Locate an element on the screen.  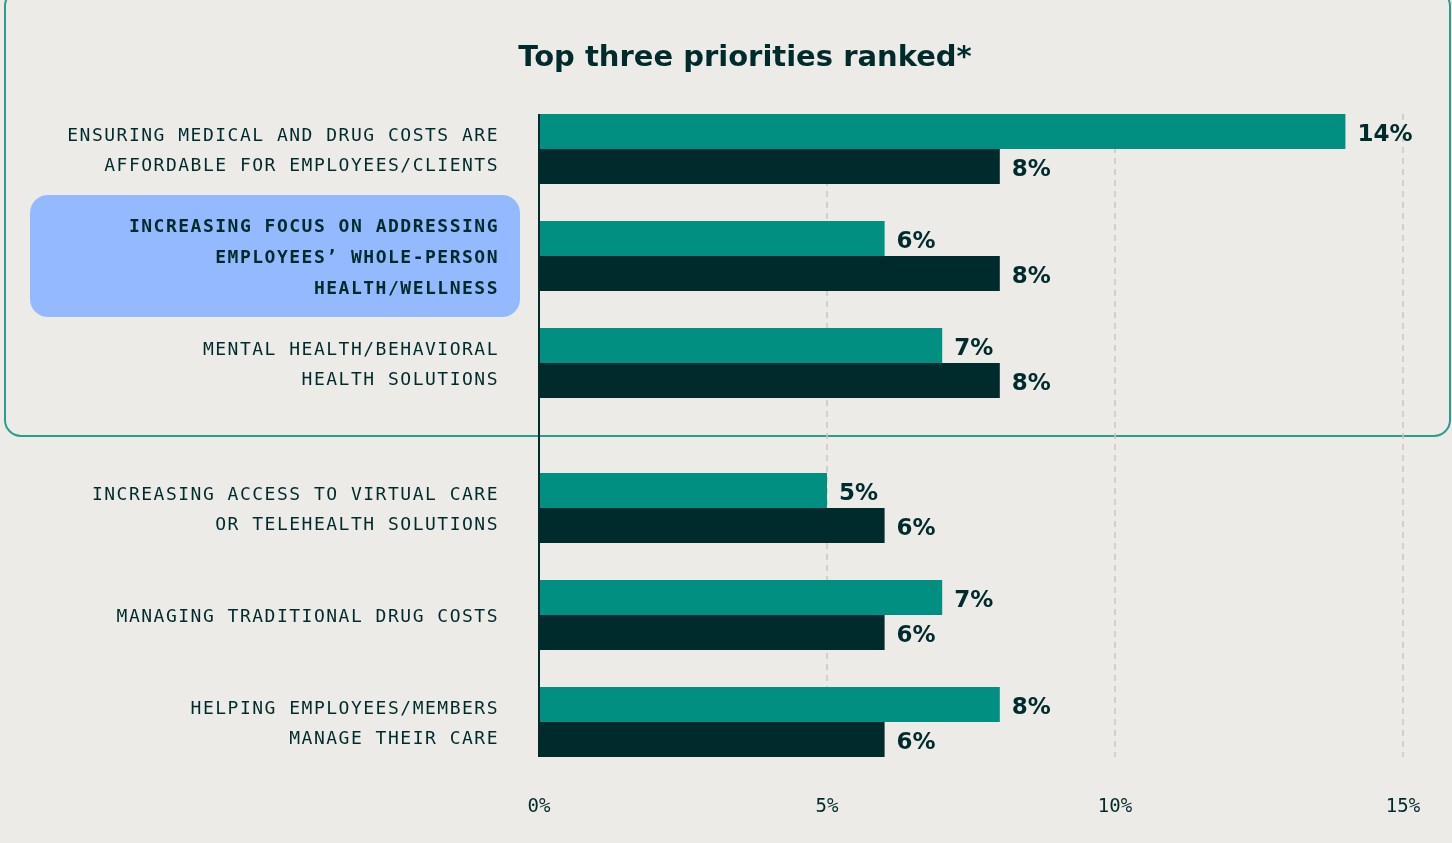
x-tick-label: 10% is located at coordinates (1115, 805).